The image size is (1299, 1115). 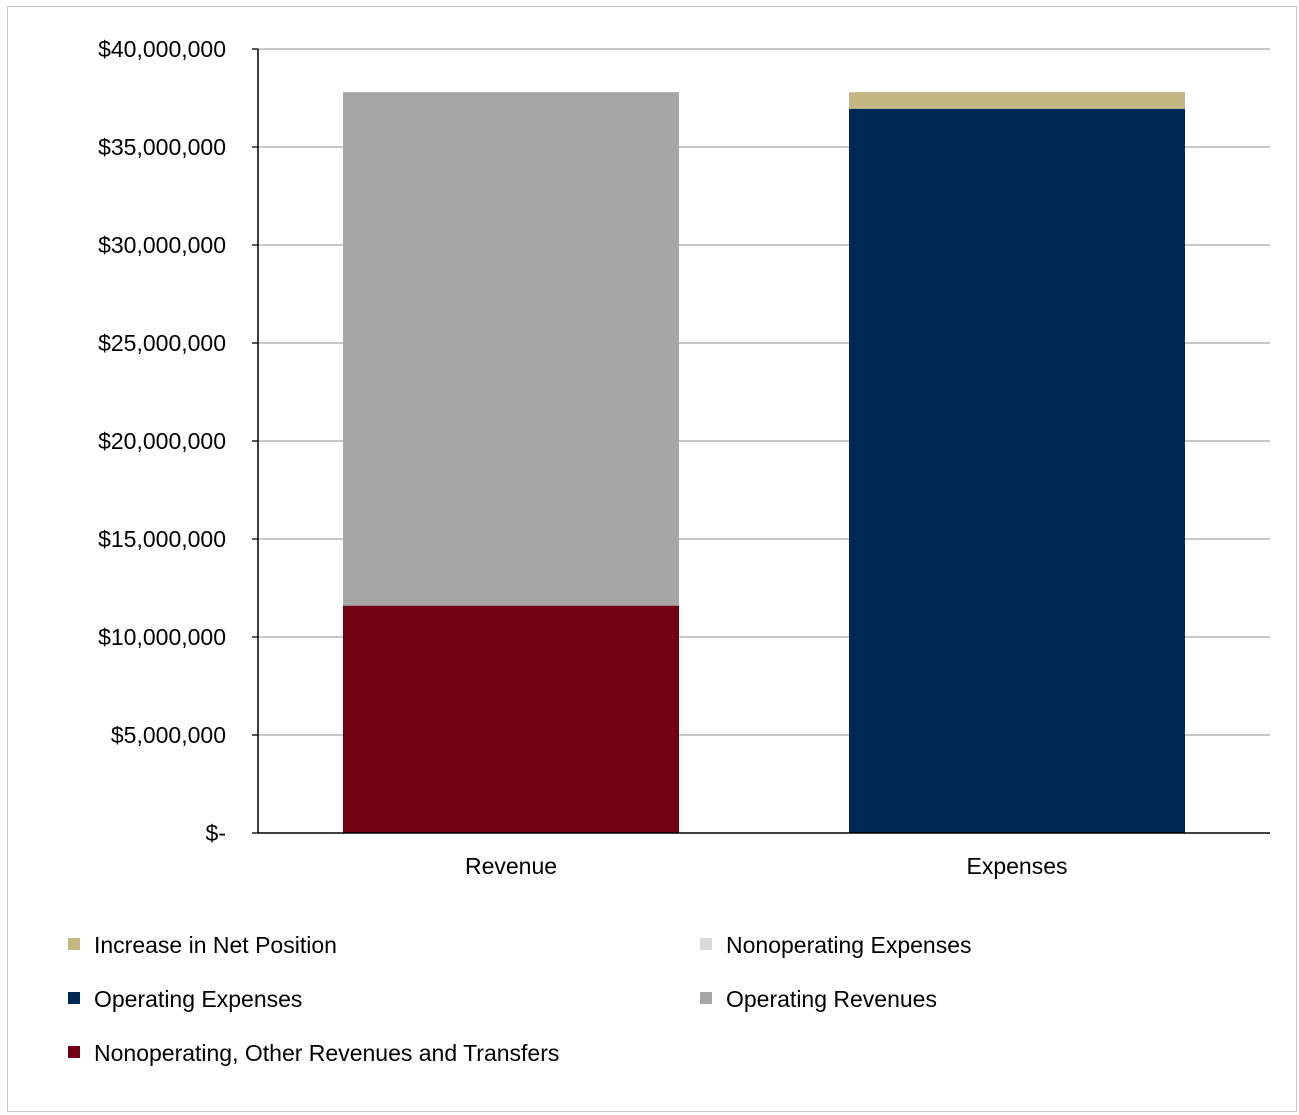 What do you see at coordinates (168, 735) in the screenshot?
I see `y-tick-label: $5,000,000` at bounding box center [168, 735].